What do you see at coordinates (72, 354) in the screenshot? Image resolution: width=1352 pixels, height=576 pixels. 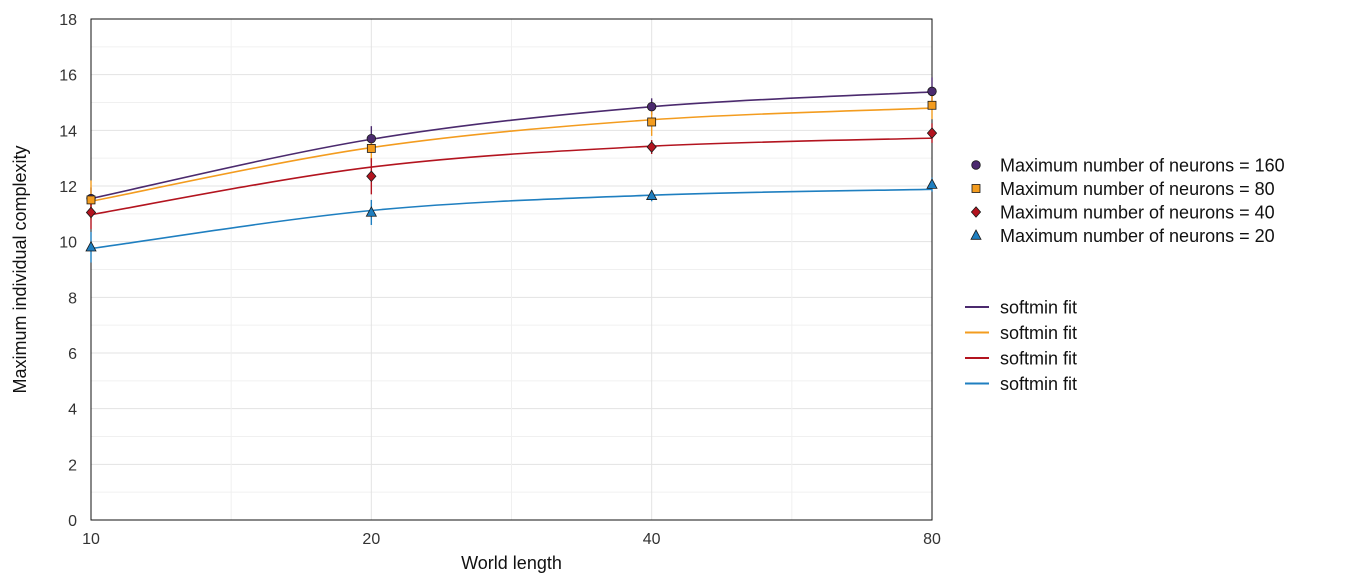 I see `y-tick-label: 6` at bounding box center [72, 354].